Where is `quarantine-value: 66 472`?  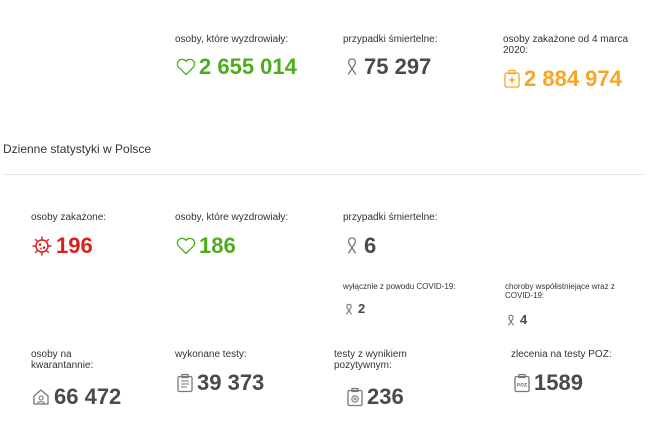
quarantine-value: 66 472 is located at coordinates (88, 396).